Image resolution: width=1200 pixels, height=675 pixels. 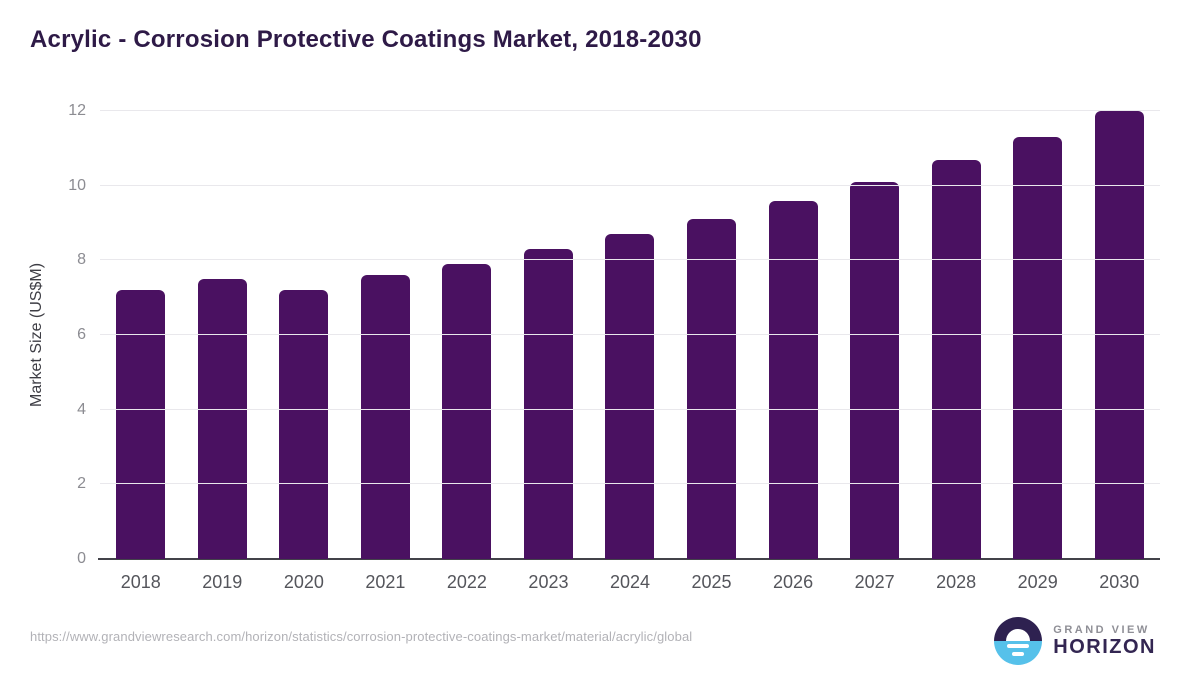 What do you see at coordinates (711, 582) in the screenshot?
I see `x-axis-tick-label: 2025` at bounding box center [711, 582].